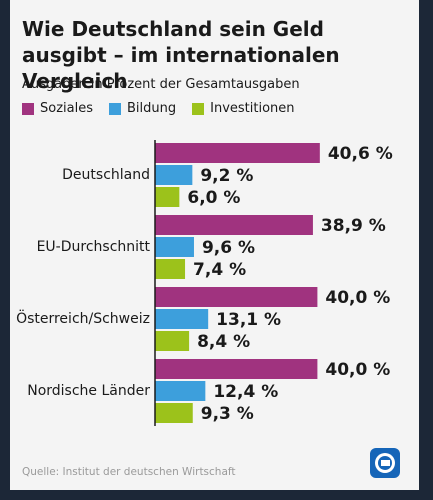 The image size is (433, 500). What do you see at coordinates (152, 108) in the screenshot?
I see `legend-label: Bildung` at bounding box center [152, 108].